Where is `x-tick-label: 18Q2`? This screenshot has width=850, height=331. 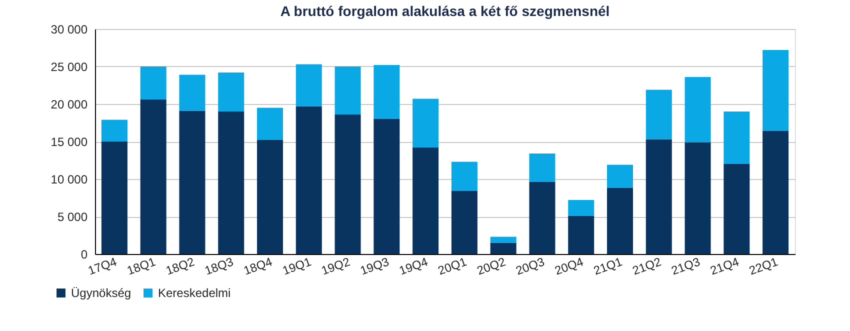 x-tick-label: 18Q2 is located at coordinates (180, 266).